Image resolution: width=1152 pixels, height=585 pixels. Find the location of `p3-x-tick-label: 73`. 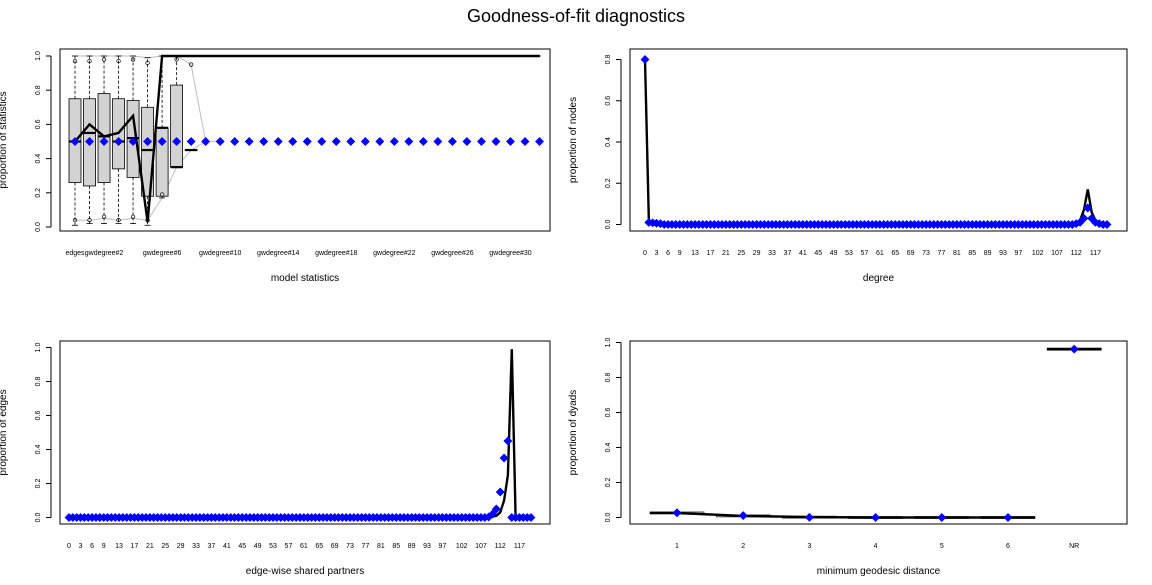

p3-x-tick-label: 73 is located at coordinates (350, 546).